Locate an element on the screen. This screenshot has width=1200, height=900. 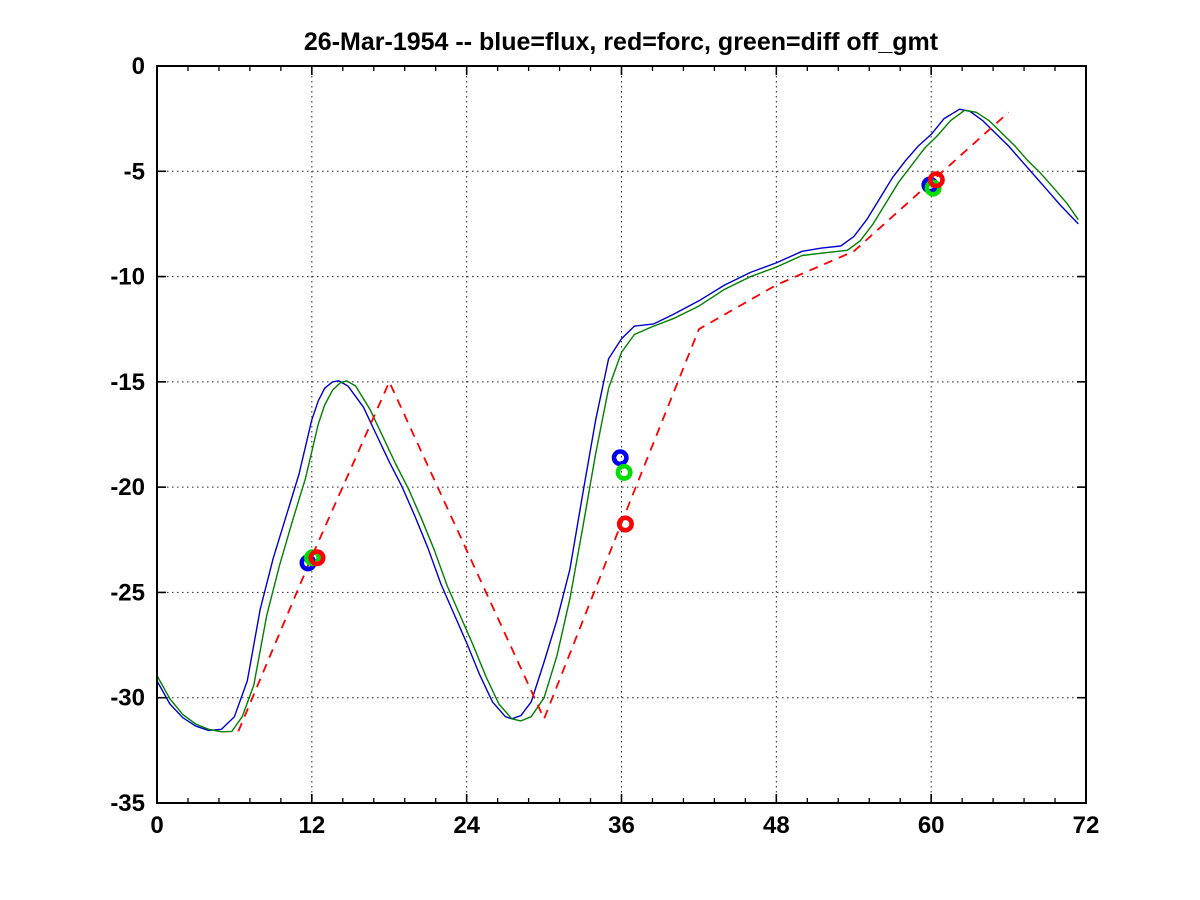
y-tick-label: -15 is located at coordinates (127, 382).